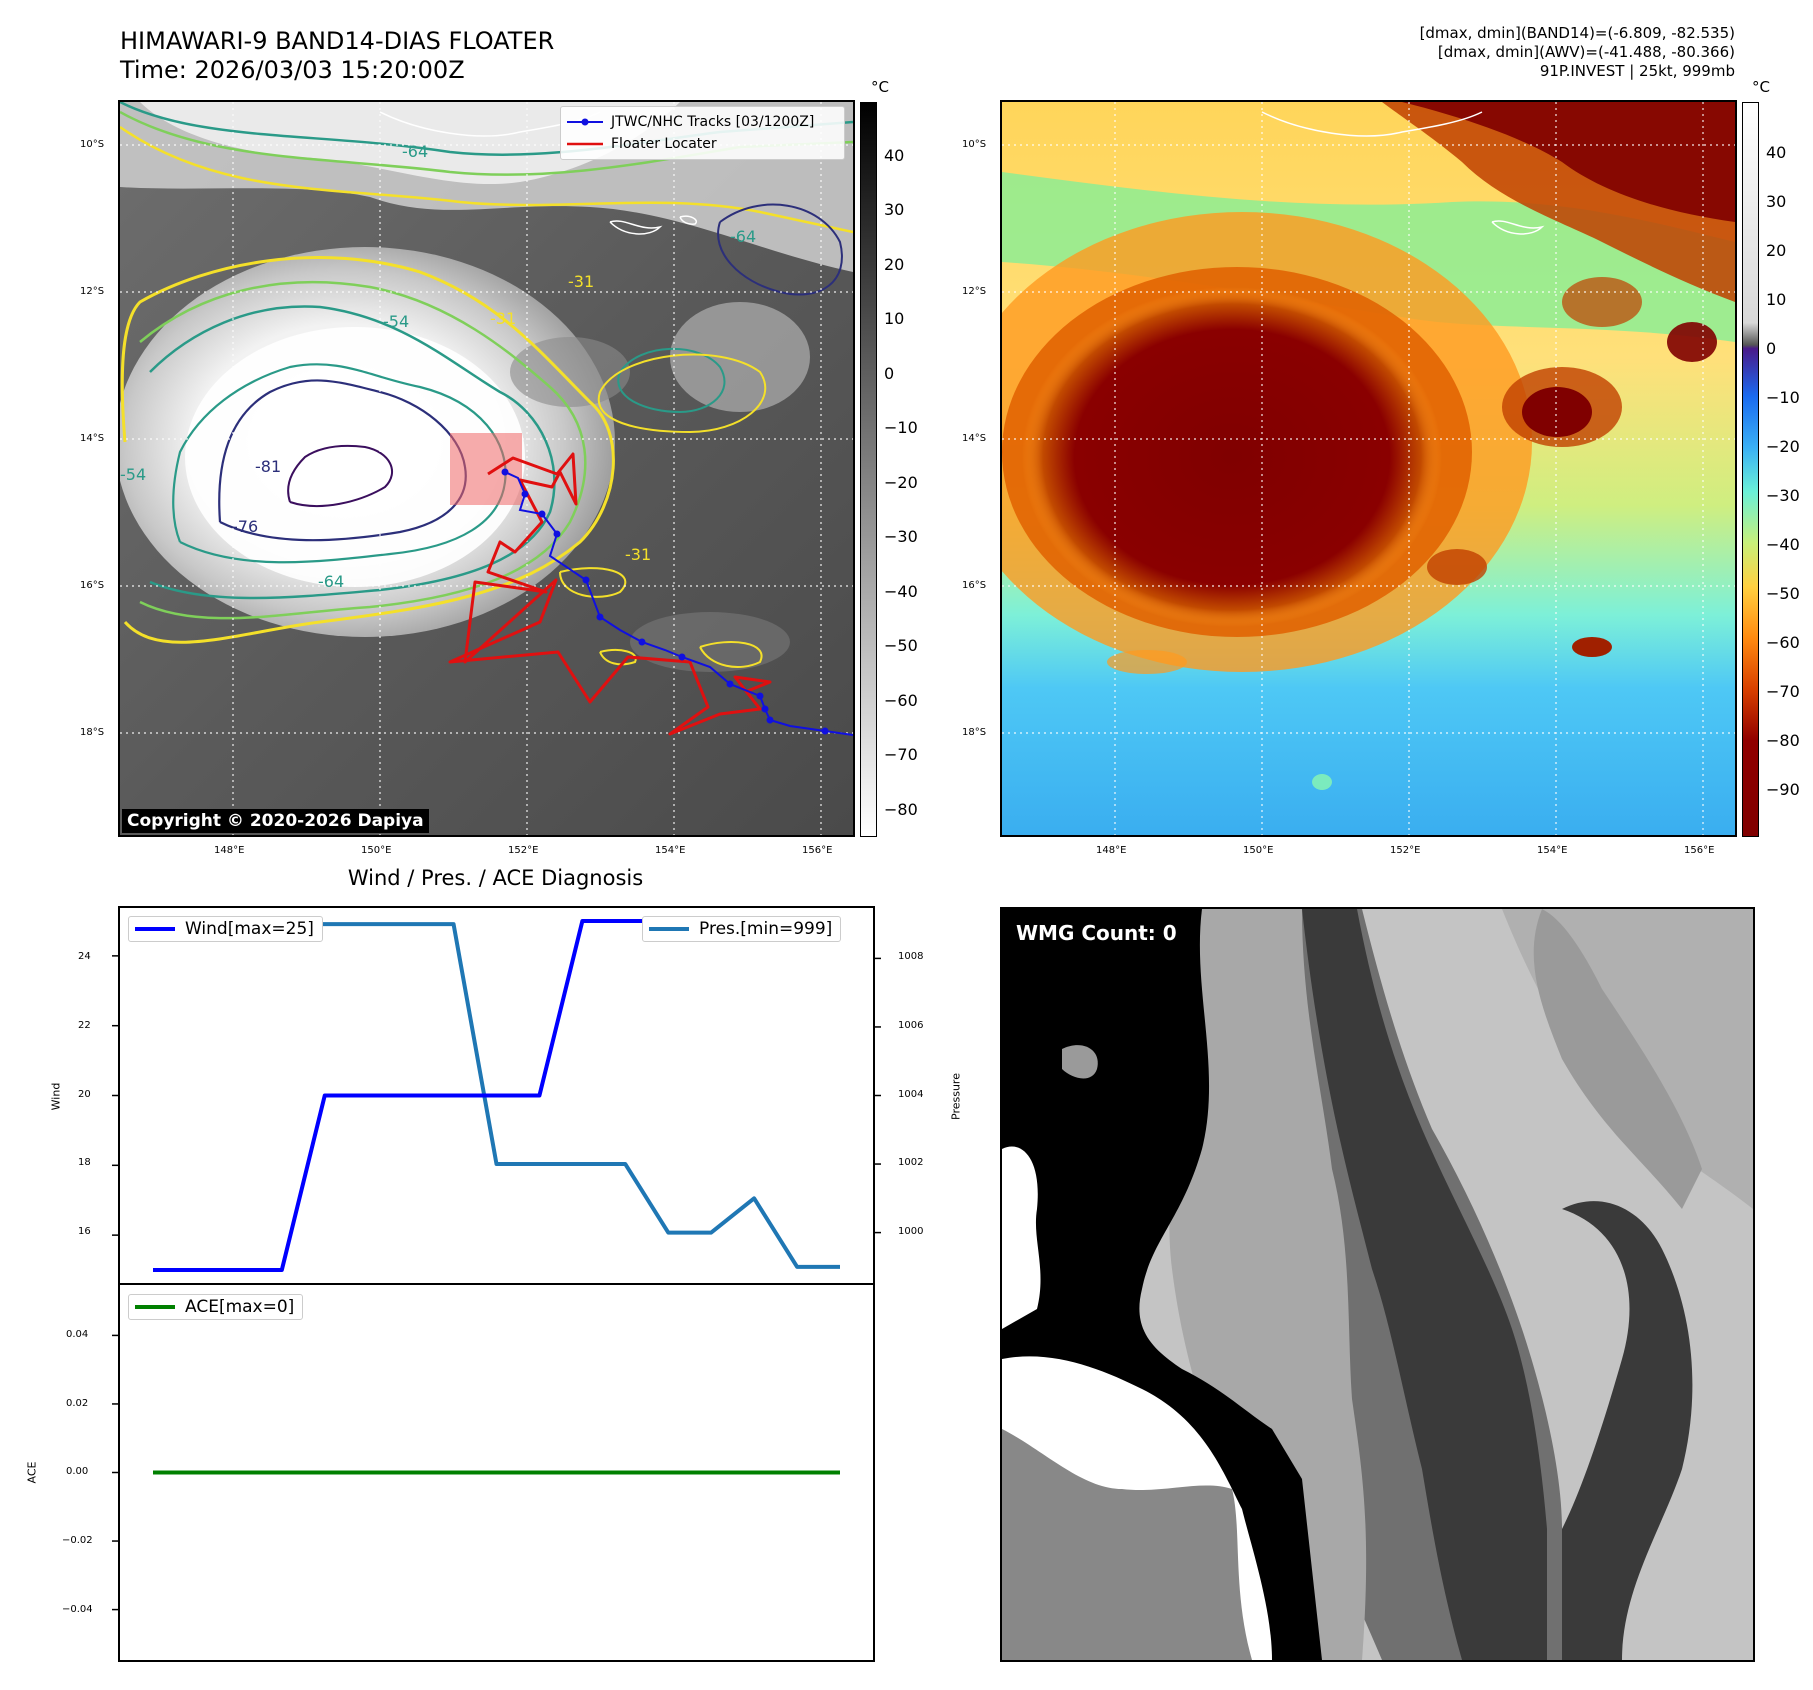 The height and width of the screenshot is (1690, 1813). What do you see at coordinates (1783, 397) in the screenshot?
I see `colorbar2-tick: −10` at bounding box center [1783, 397].